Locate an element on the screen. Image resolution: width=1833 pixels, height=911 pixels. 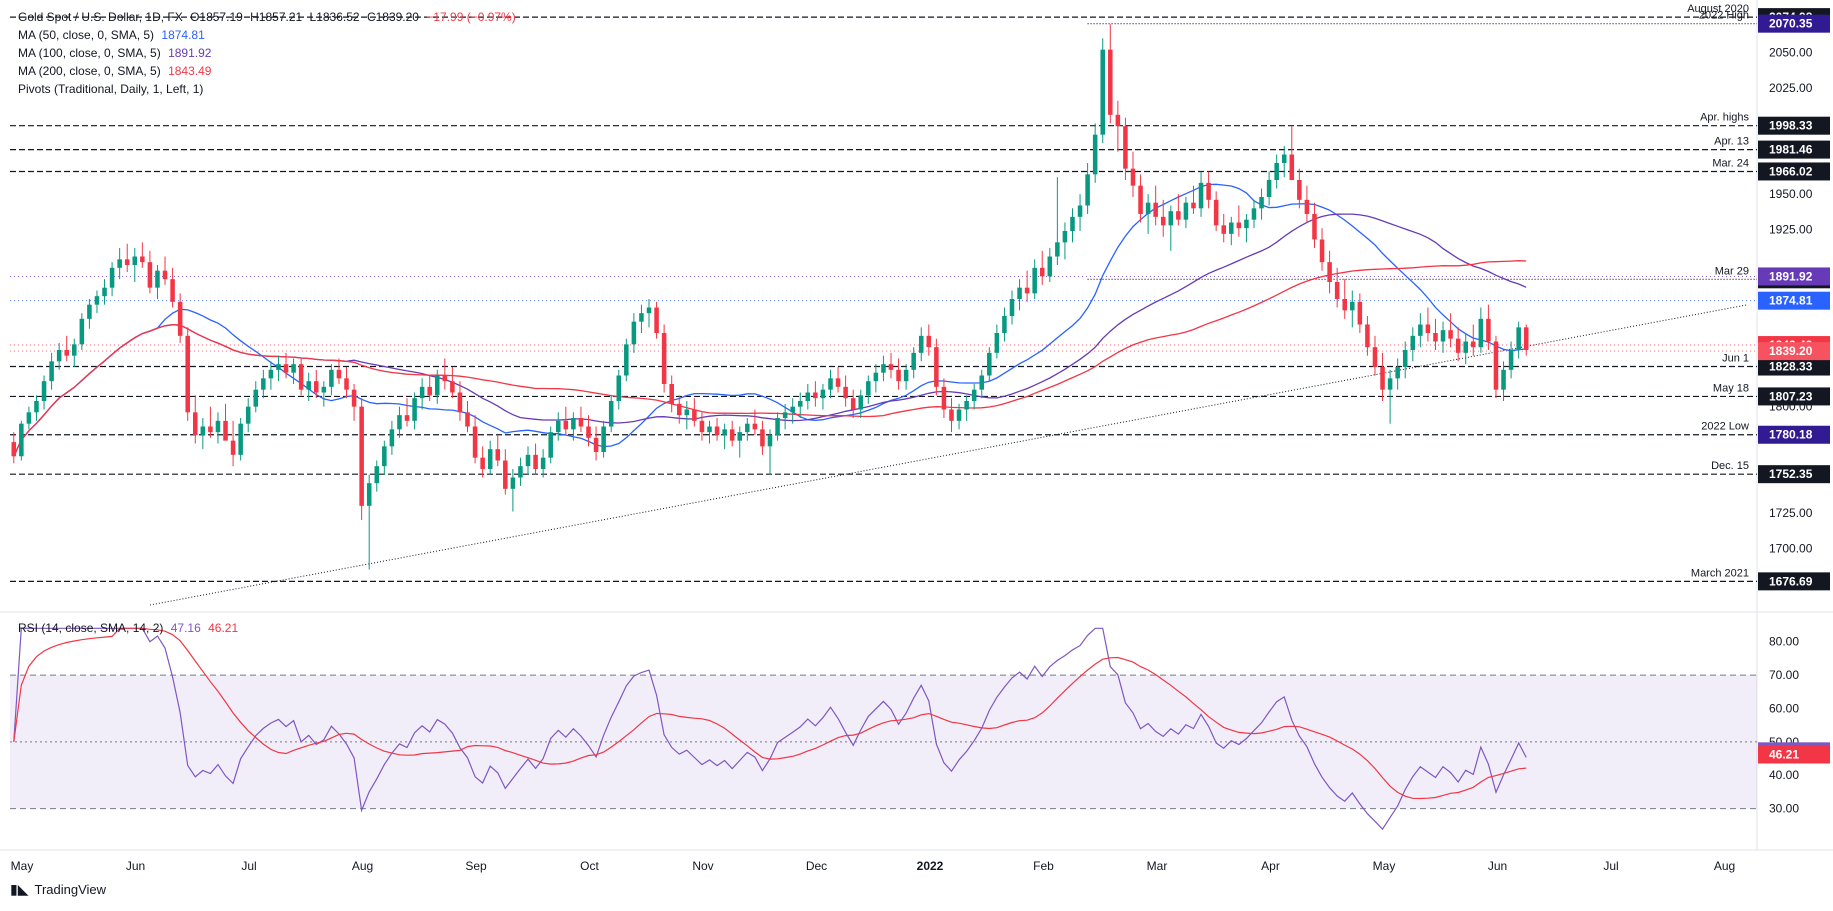
level-note: Dec. 15 is located at coordinates (1730, 466).